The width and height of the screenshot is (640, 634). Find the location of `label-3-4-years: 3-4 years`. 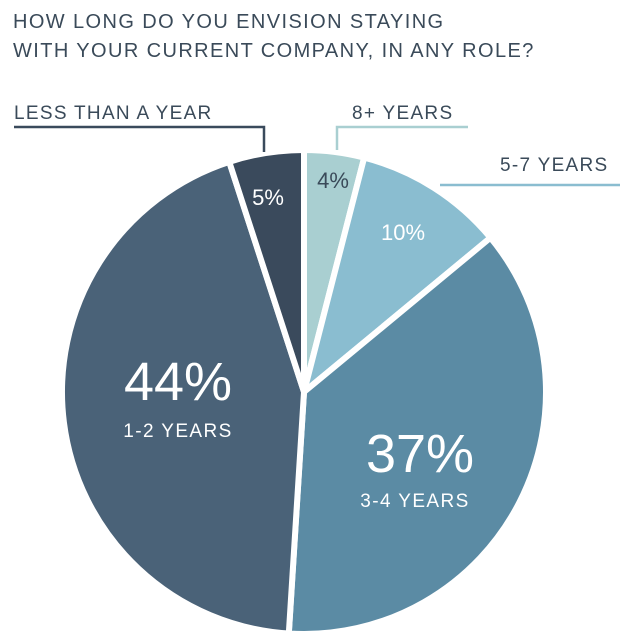

label-3-4-years: 3-4 years is located at coordinates (414, 501).